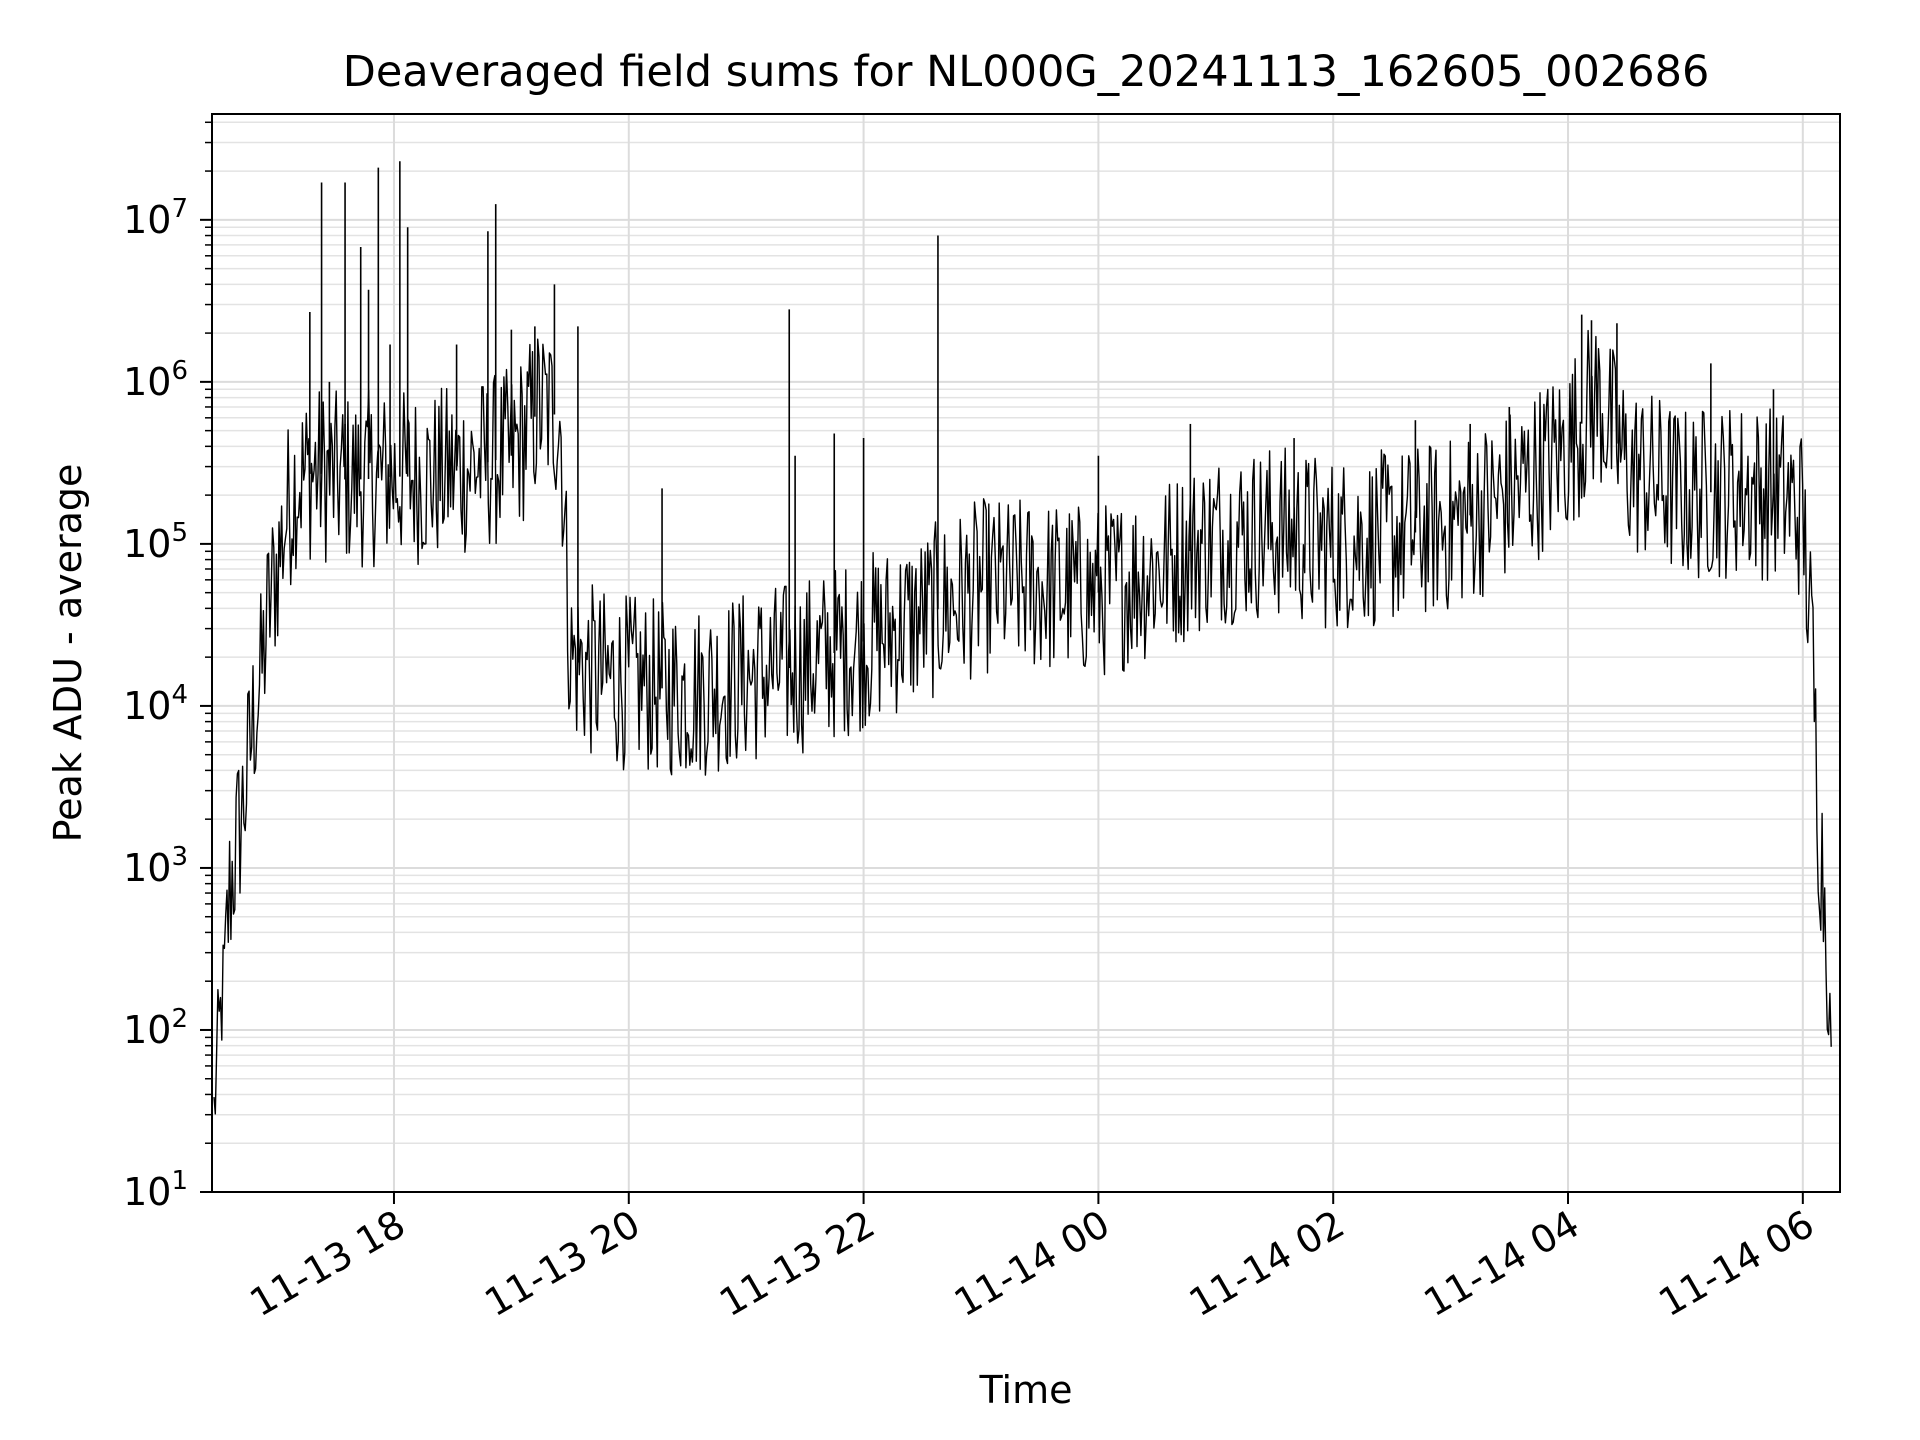  What do you see at coordinates (155, 218) in the screenshot?
I see `y-tick-label: 107` at bounding box center [155, 218].